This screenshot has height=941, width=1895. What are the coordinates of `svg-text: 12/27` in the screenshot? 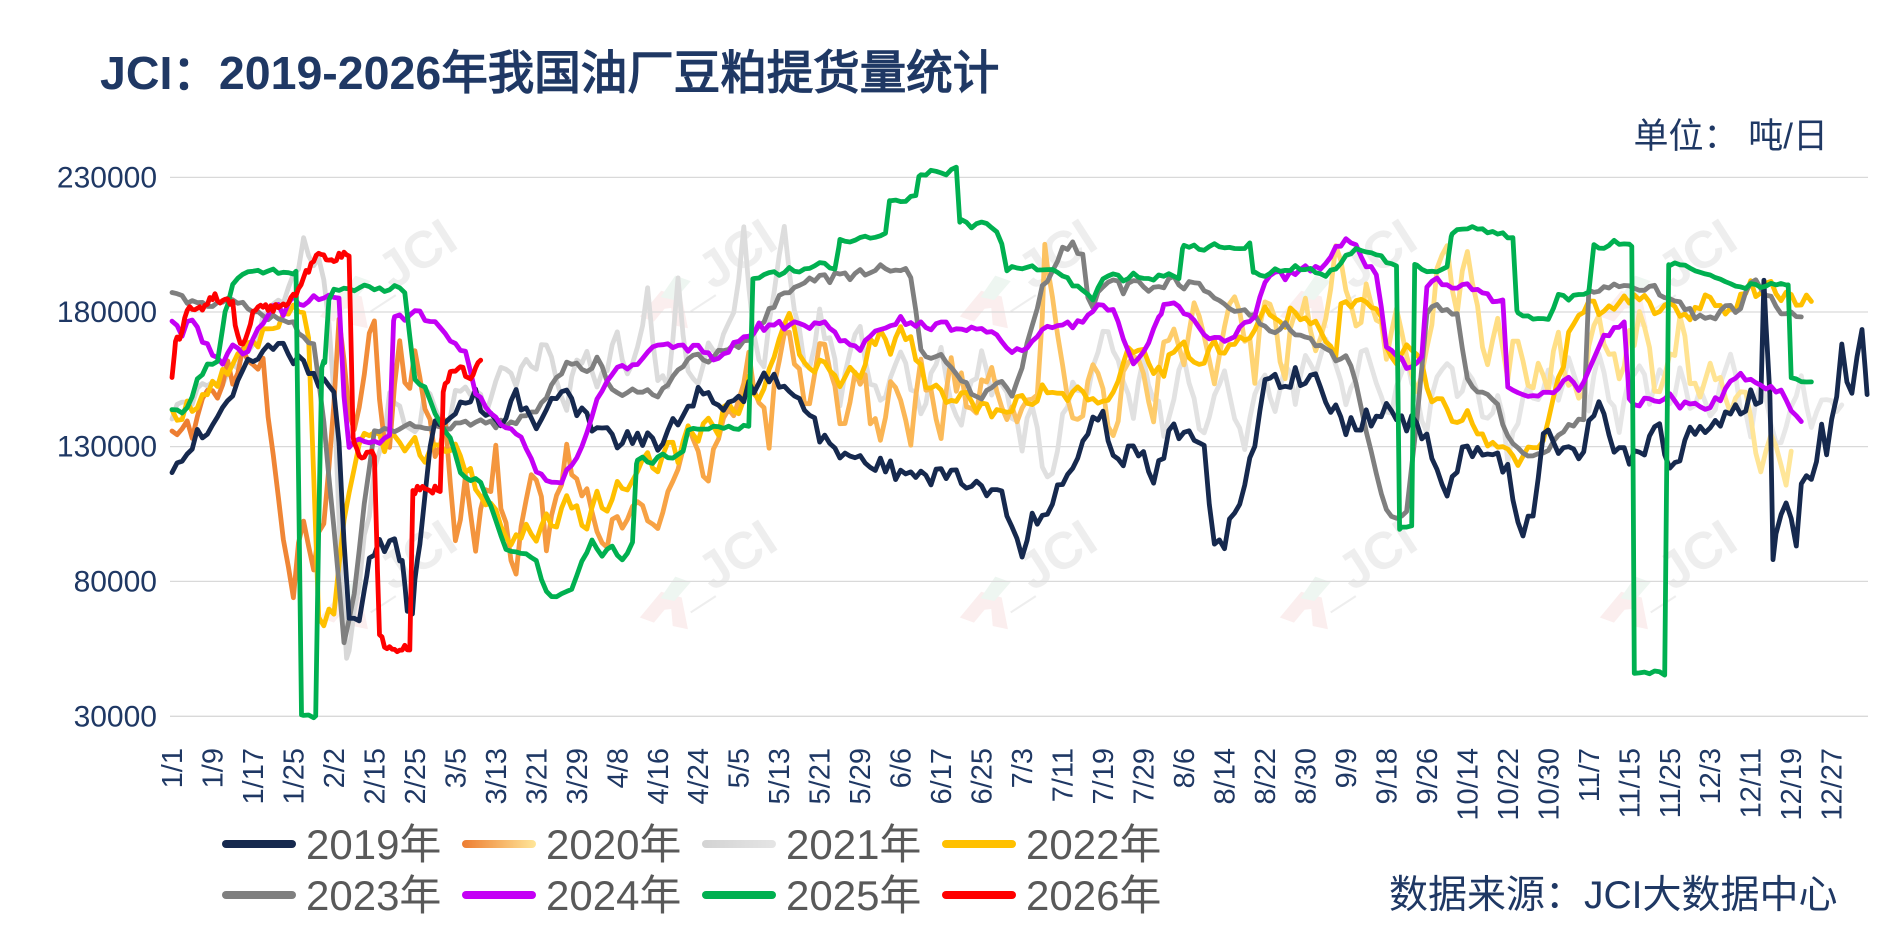 It's located at (1833, 784).